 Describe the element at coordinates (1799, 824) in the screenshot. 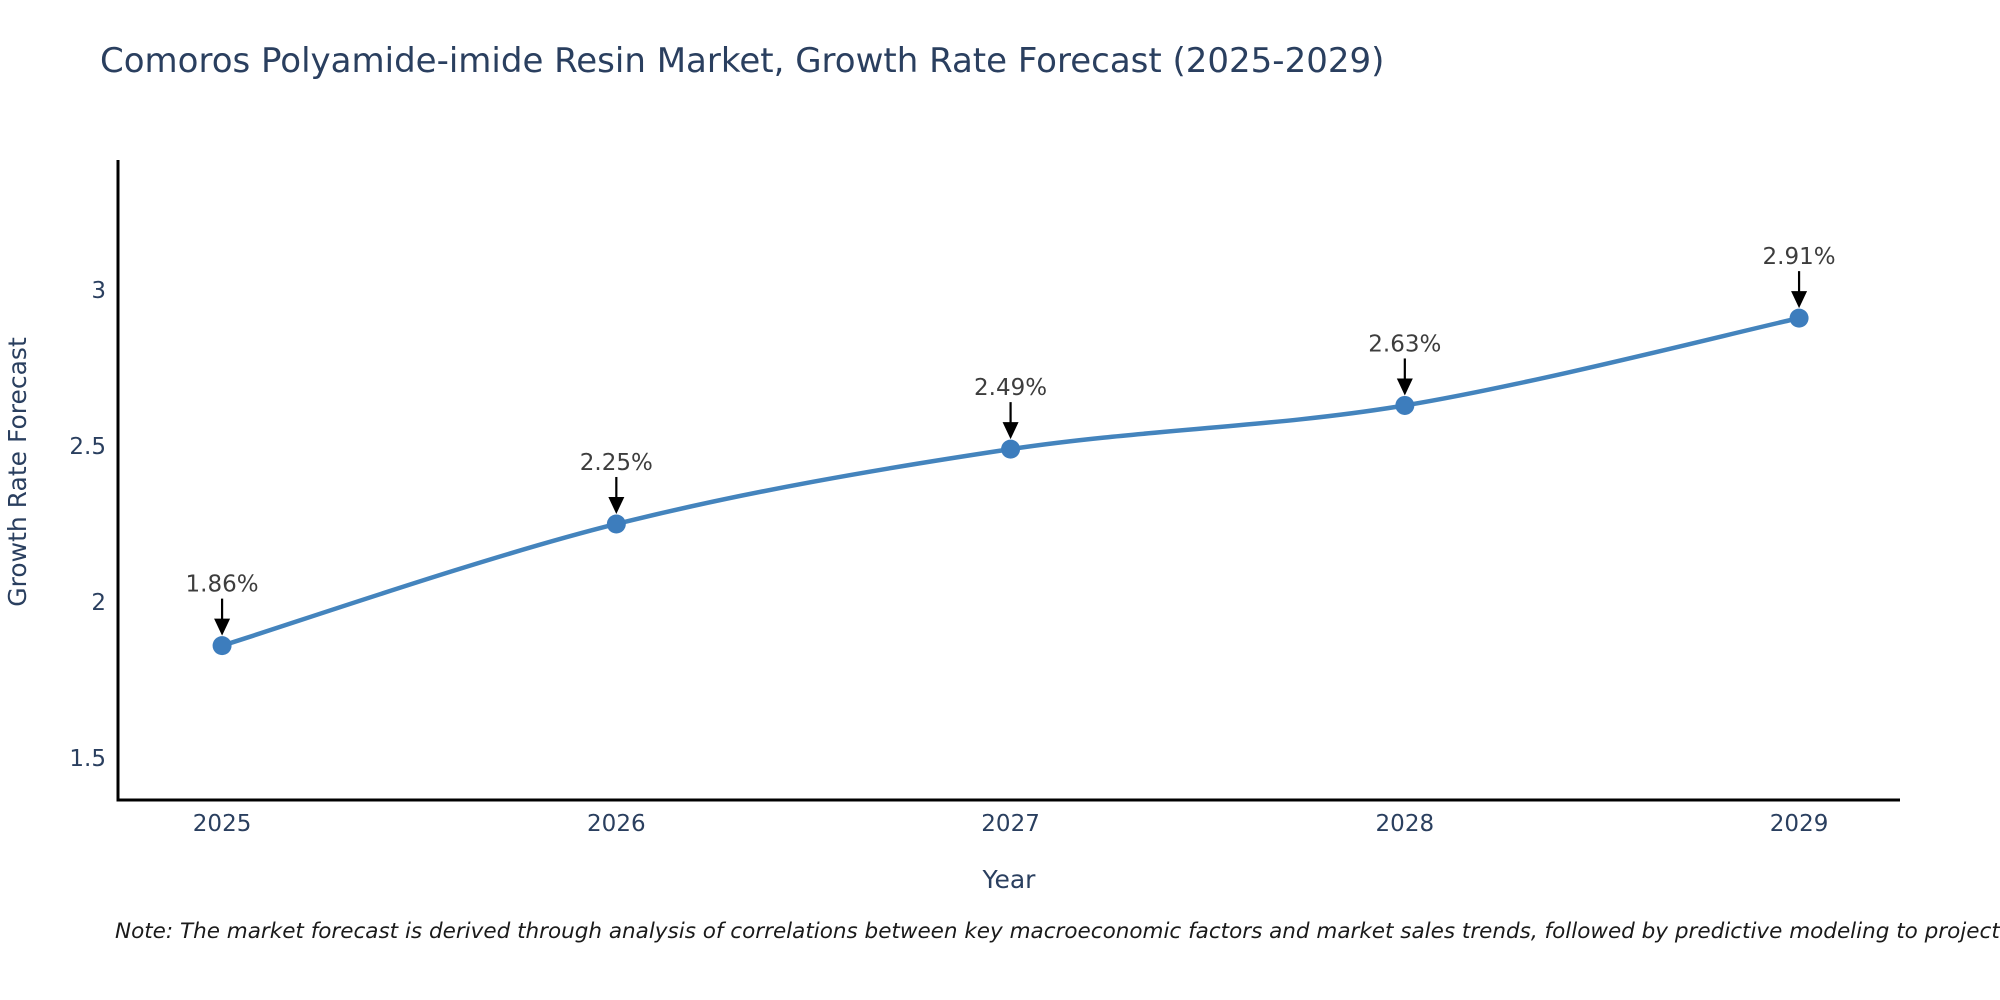

I see `x-tick-label: 2029` at that location.